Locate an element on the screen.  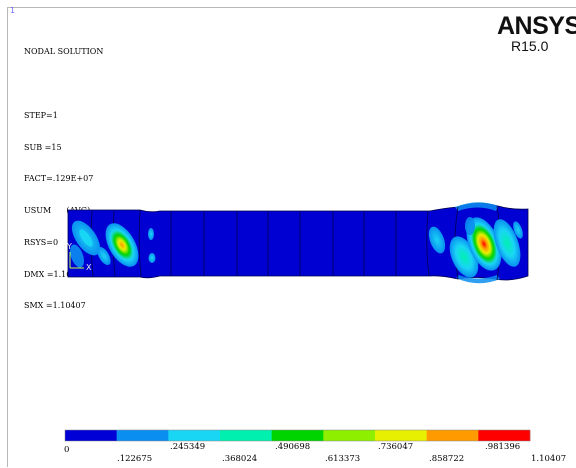
legend-label-top-0: 0 is located at coordinates (67, 450).